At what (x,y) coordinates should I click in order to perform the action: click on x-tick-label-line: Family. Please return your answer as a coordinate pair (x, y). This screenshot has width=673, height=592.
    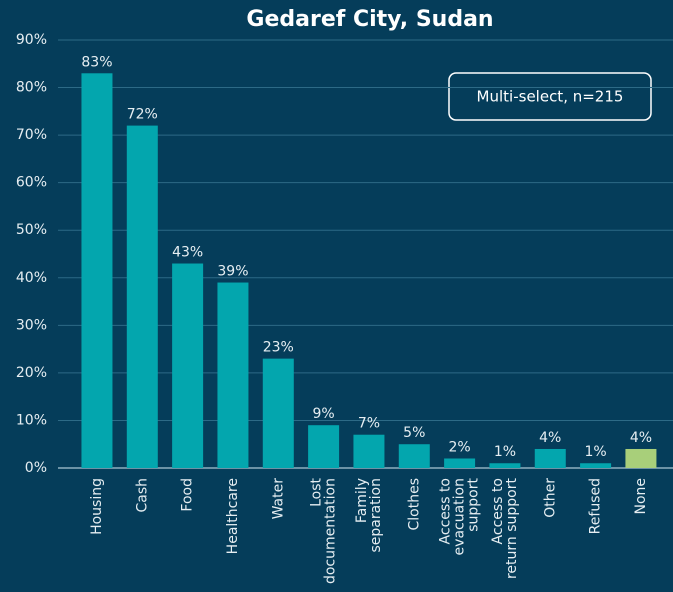
    Looking at the image, I should click on (362, 500).